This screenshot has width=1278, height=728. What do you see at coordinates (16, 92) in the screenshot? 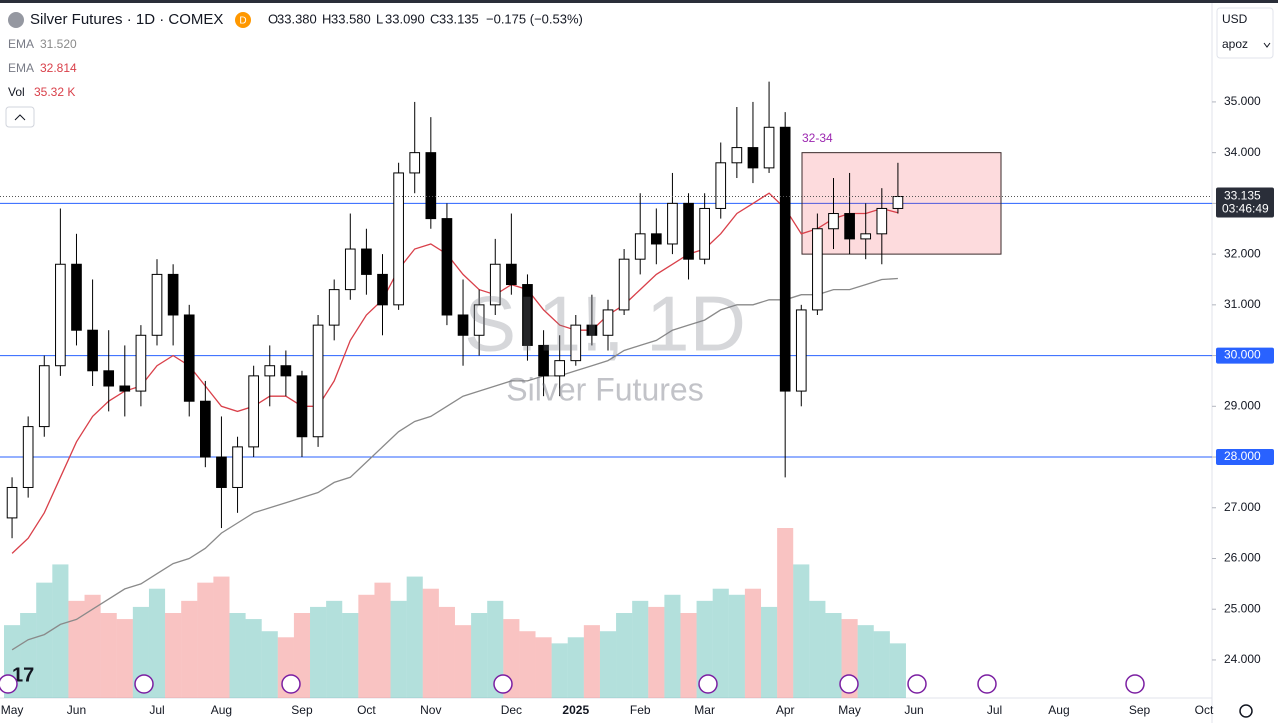
I see `volume-name: Vol` at bounding box center [16, 92].